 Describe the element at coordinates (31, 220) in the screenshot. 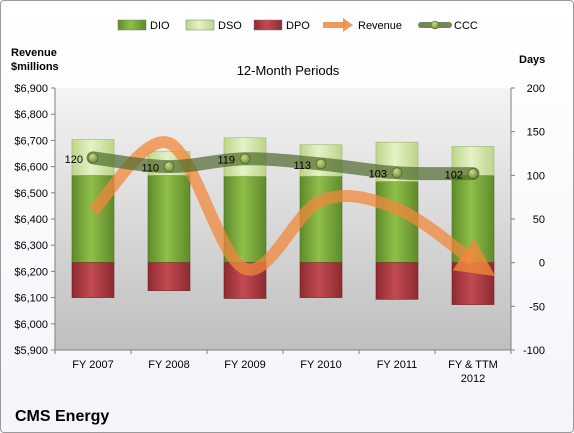

I see `left-tick-label: $6,400` at that location.